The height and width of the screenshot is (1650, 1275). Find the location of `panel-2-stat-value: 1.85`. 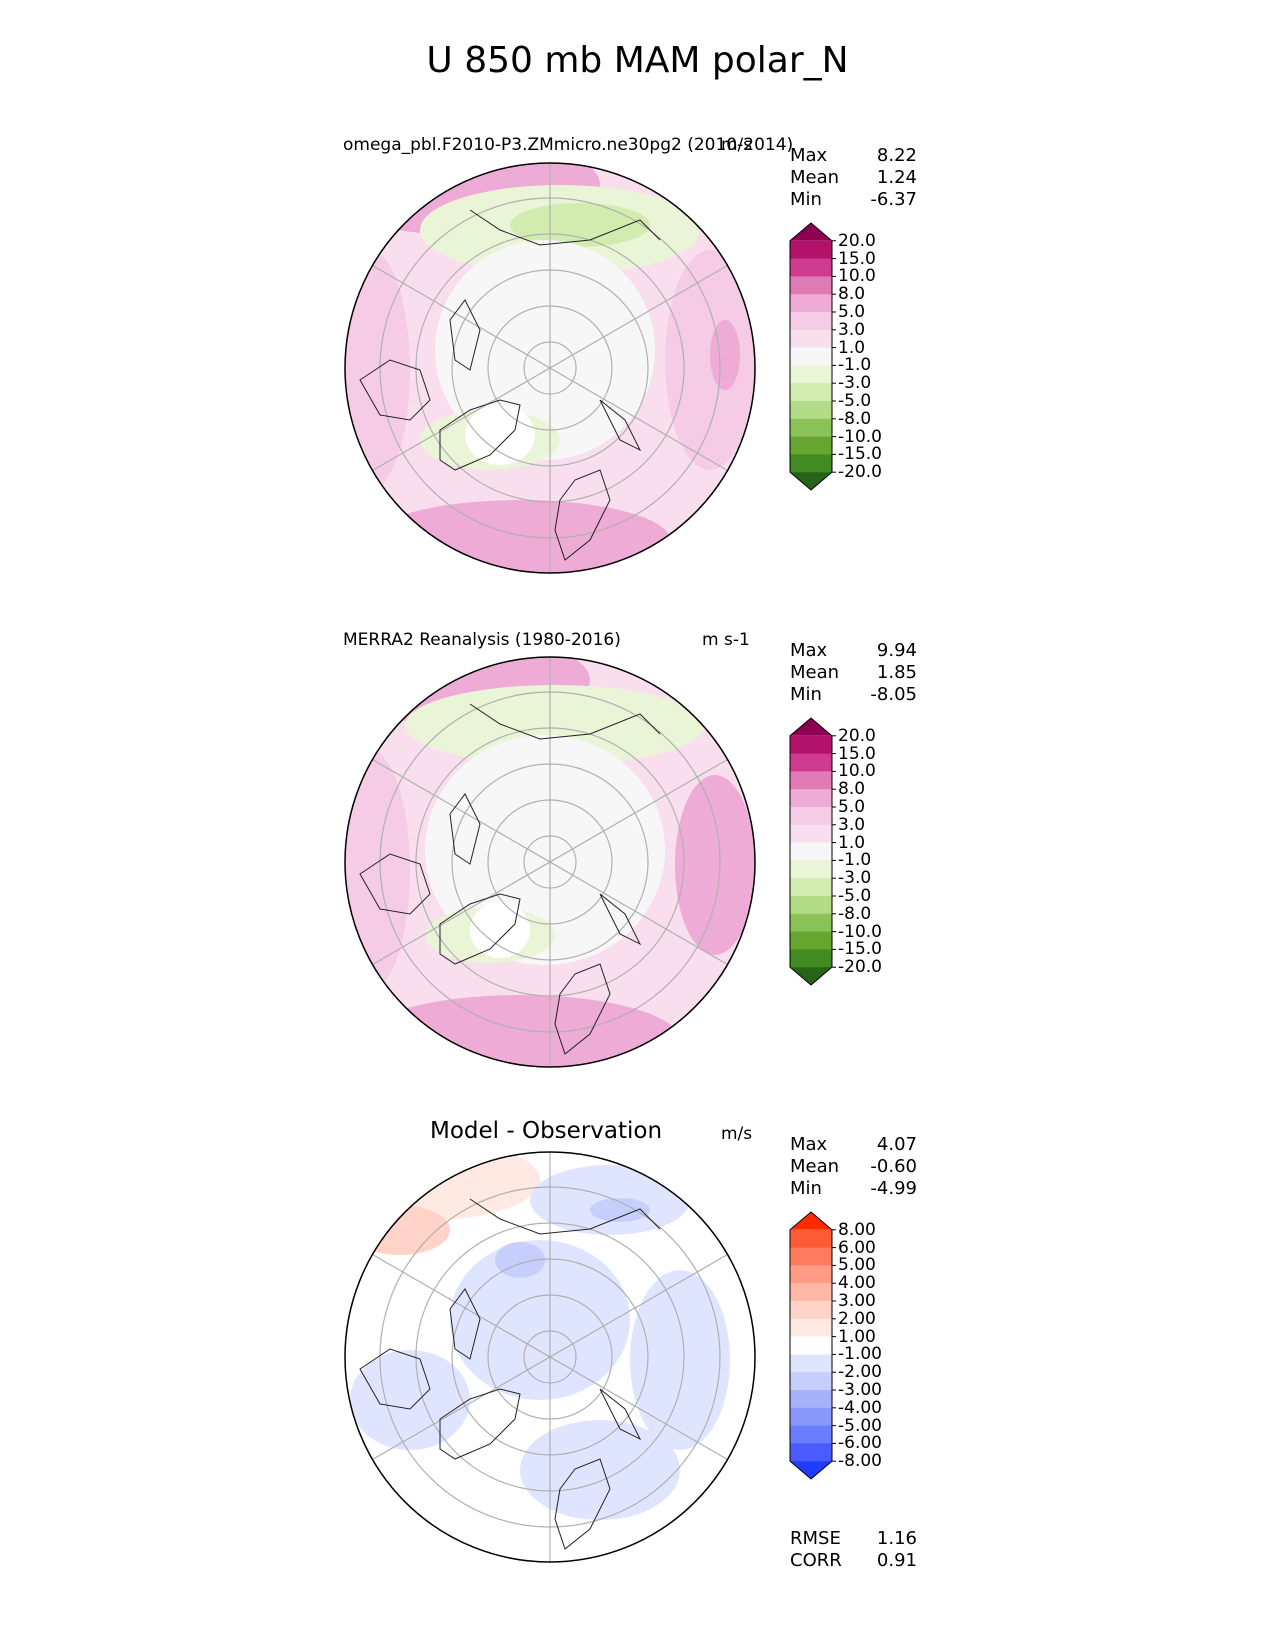

panel-2-stat-value: 1.85 is located at coordinates (896, 672).